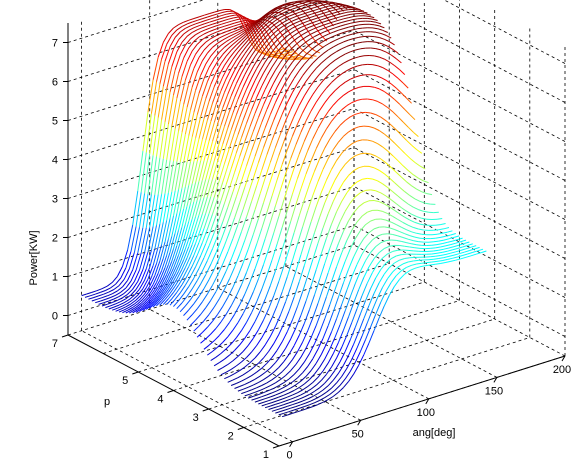 The image size is (580, 463). What do you see at coordinates (55, 317) in the screenshot?
I see `z-tick-label: 0` at bounding box center [55, 317].